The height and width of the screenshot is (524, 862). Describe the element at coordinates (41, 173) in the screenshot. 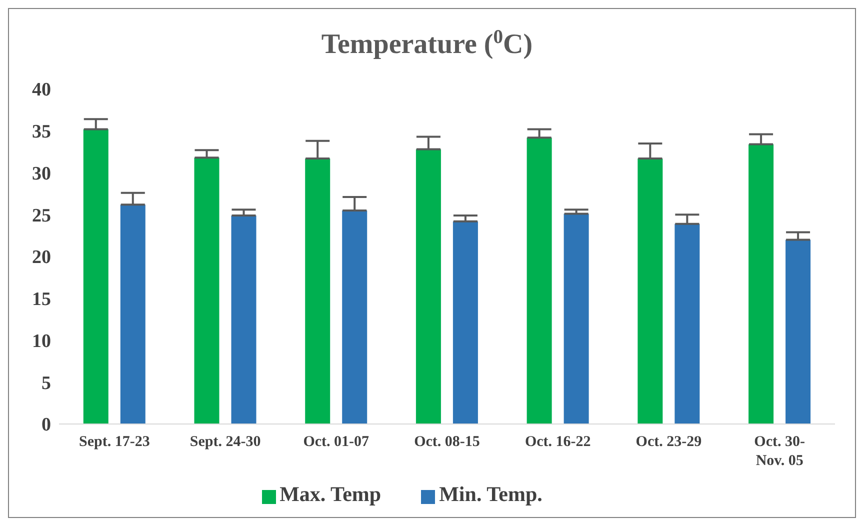

I see `y-tick-label: 30` at that location.